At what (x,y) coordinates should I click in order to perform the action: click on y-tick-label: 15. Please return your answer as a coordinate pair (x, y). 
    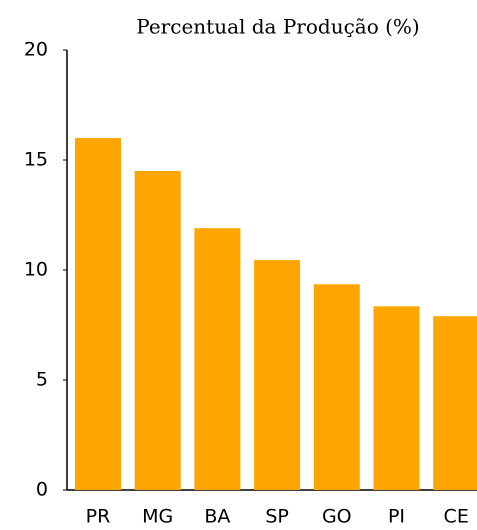
    Looking at the image, I should click on (36, 160).